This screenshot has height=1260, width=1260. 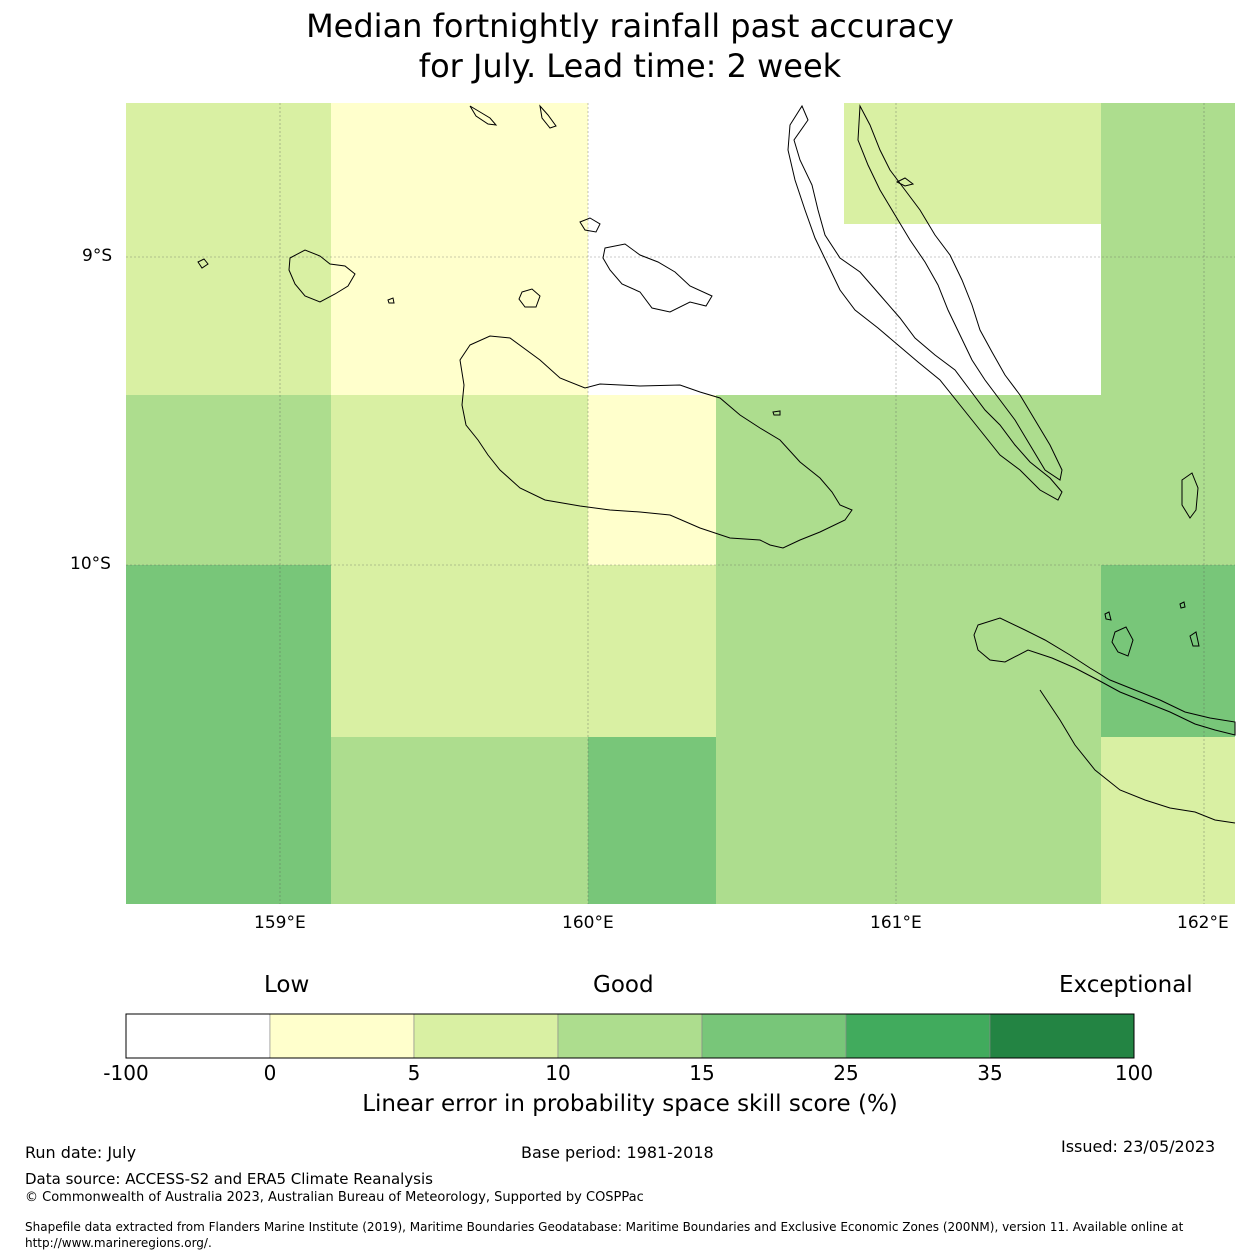 What do you see at coordinates (1182, 605) in the screenshot?
I see `coastline-isle-e3` at bounding box center [1182, 605].